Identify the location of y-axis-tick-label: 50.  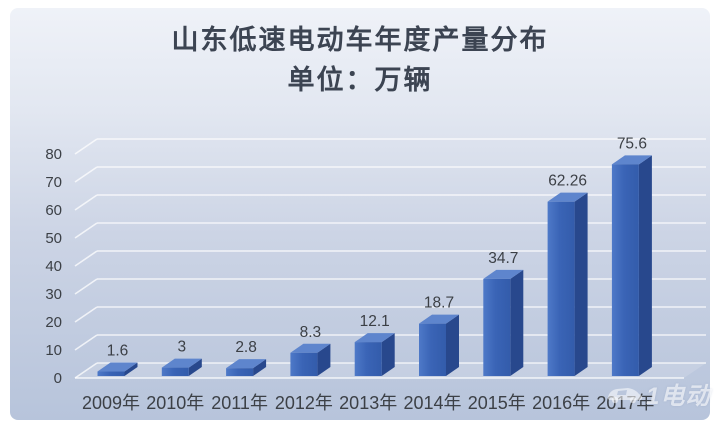
(53, 238).